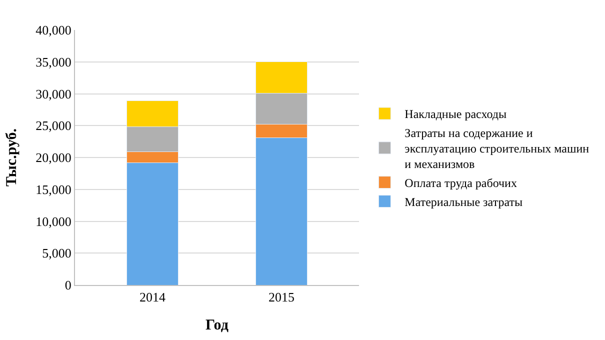 This screenshot has width=605, height=340. I want to click on legend-label: Материальные затраты, so click(463, 201).